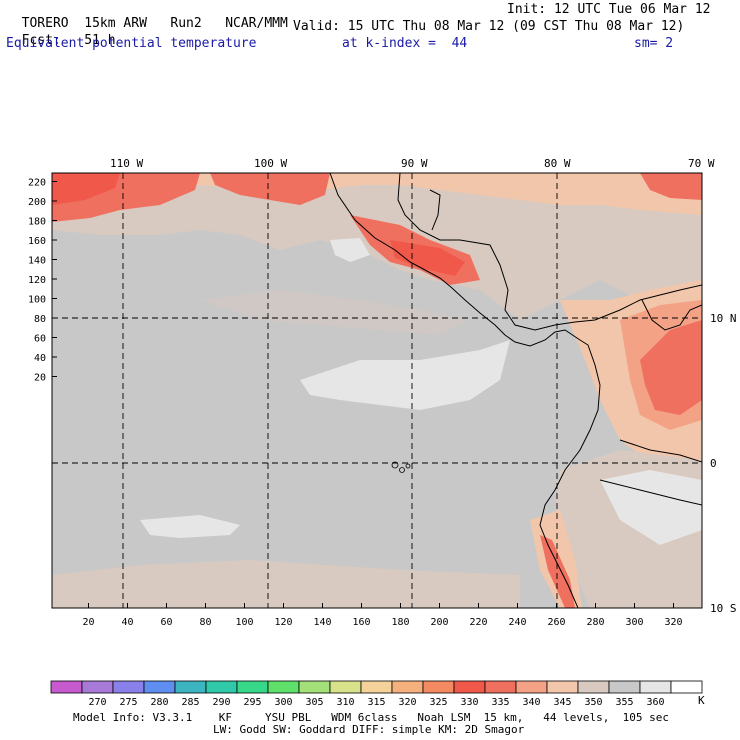 This screenshot has height=740, width=740. I want to click on colorbar-label: 285, so click(190, 702).